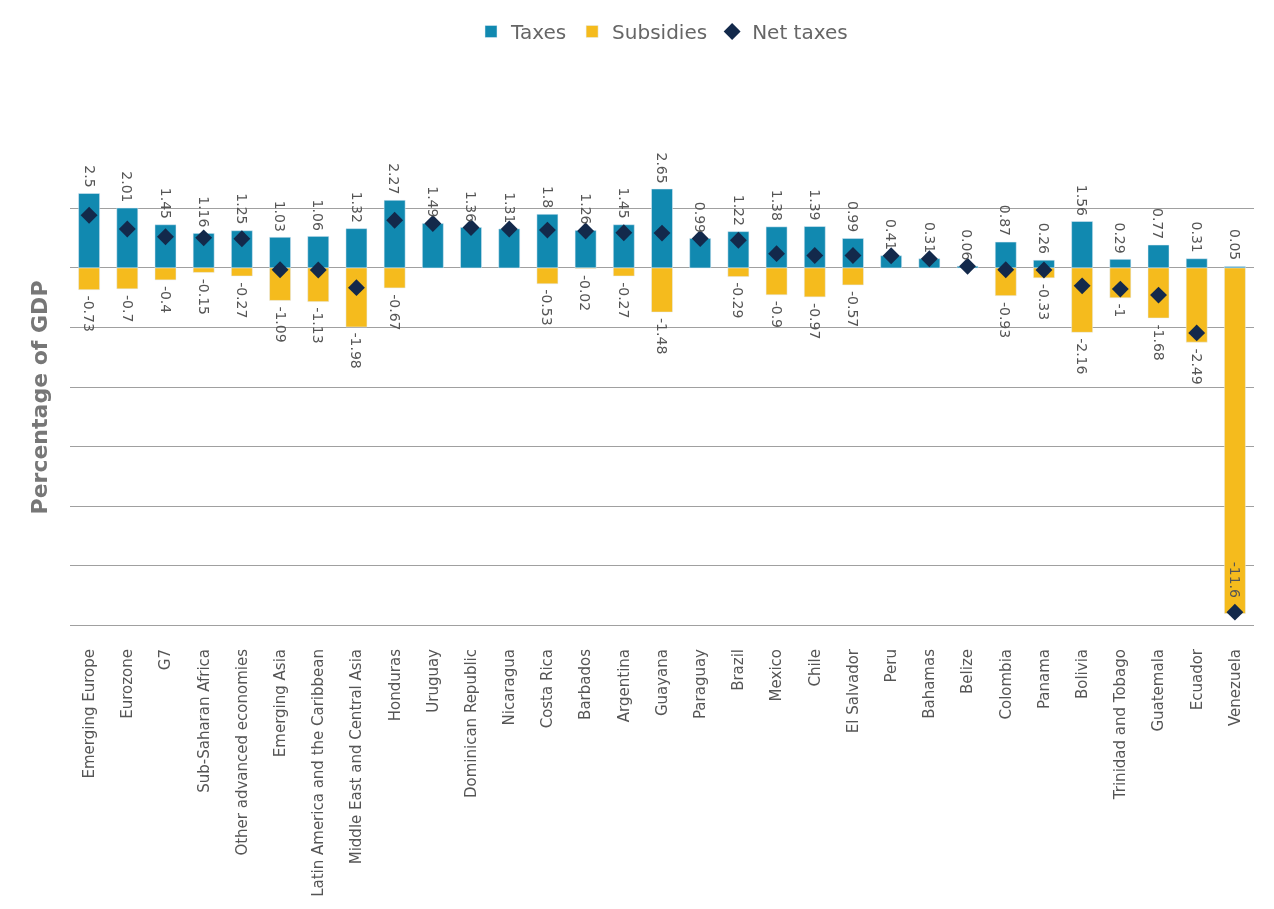 The image size is (1274, 909). What do you see at coordinates (356, 757) in the screenshot?
I see `x-tick-label: Middle East and Central Asia` at bounding box center [356, 757].